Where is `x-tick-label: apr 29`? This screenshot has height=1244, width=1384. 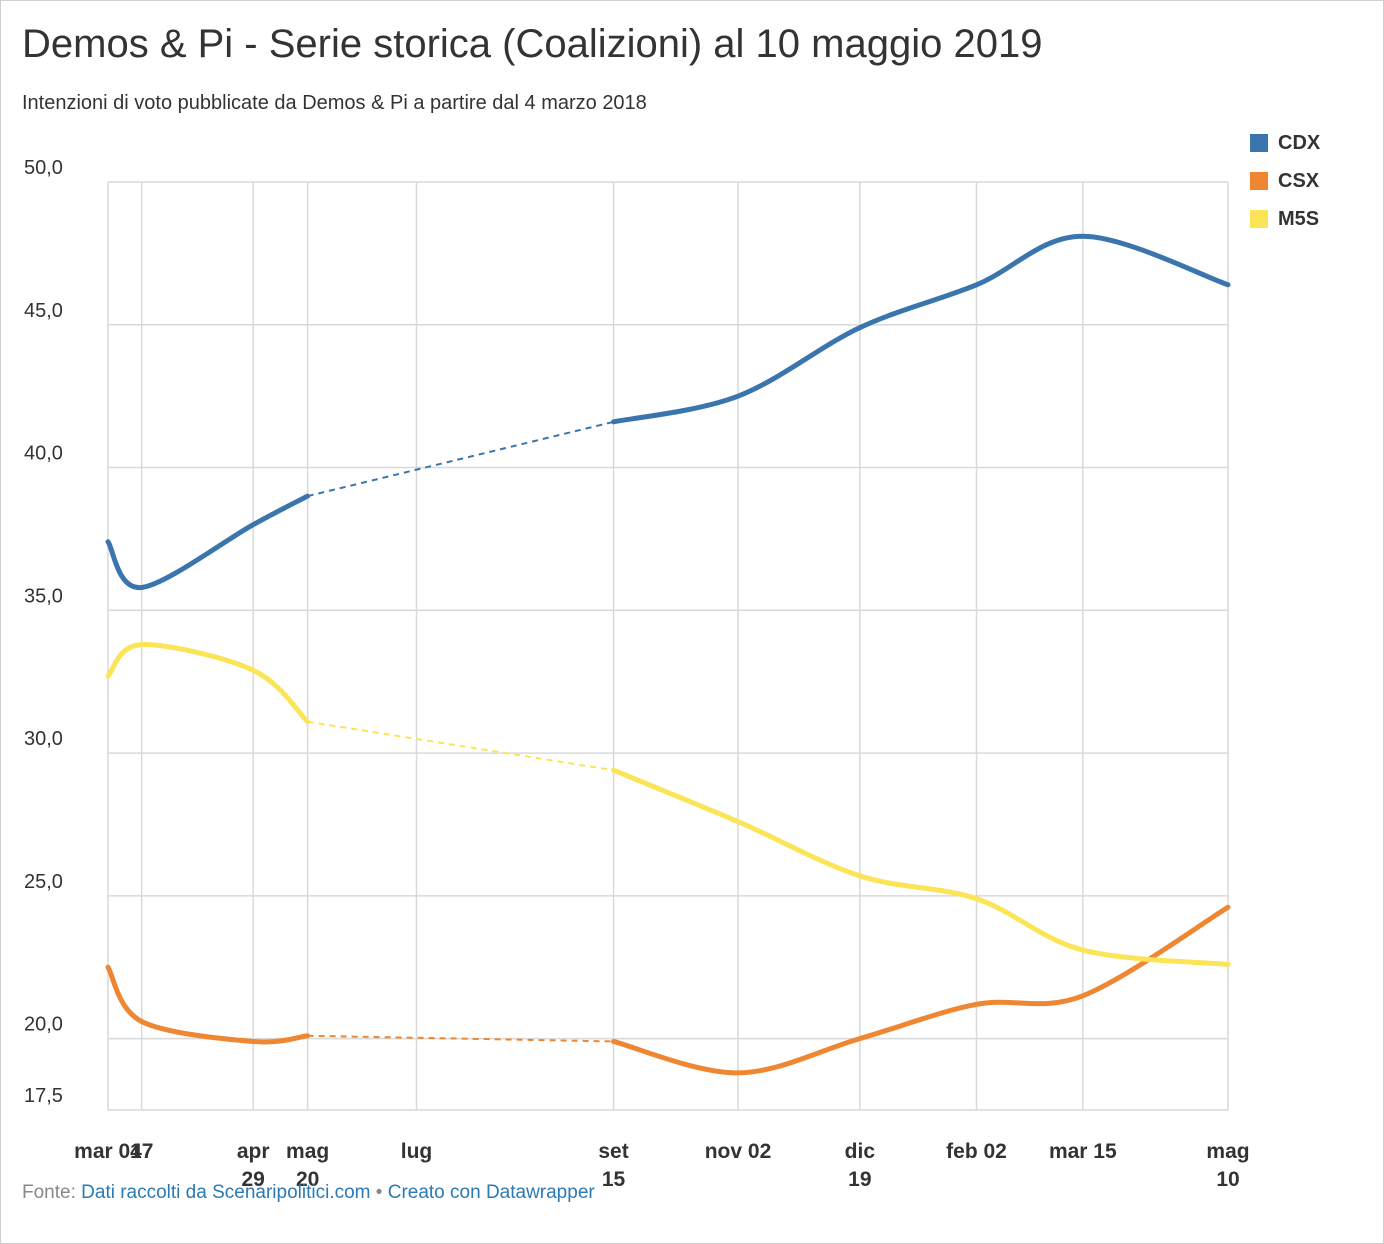 x-tick-label: apr 29 is located at coordinates (253, 1165).